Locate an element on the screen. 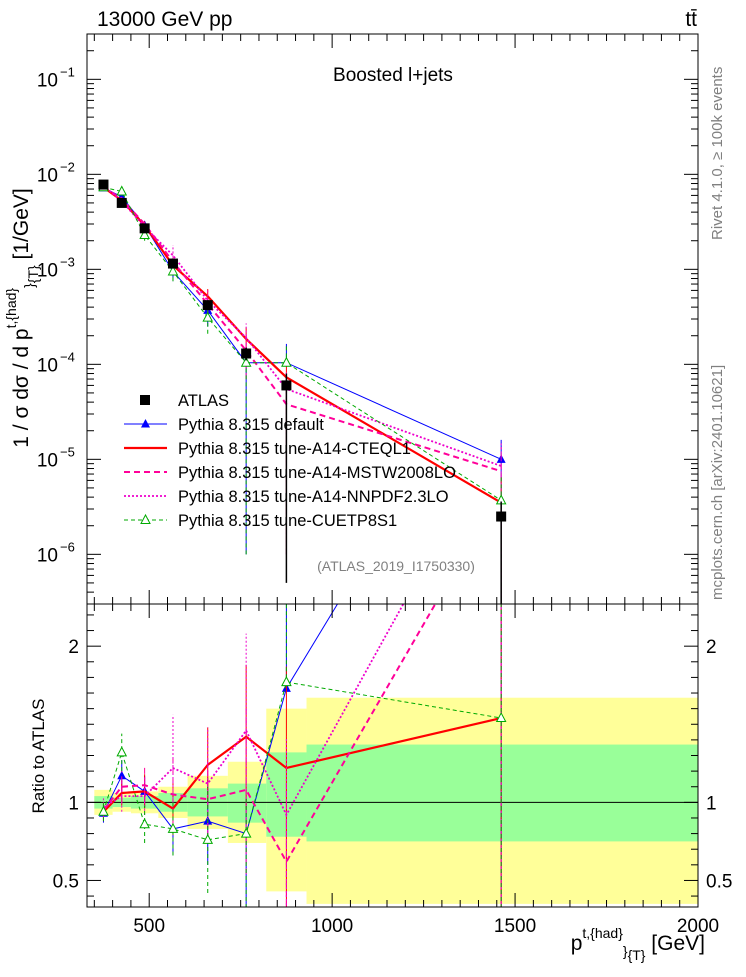  y-tick-label-main-4: 10 is located at coordinates (47, 175).